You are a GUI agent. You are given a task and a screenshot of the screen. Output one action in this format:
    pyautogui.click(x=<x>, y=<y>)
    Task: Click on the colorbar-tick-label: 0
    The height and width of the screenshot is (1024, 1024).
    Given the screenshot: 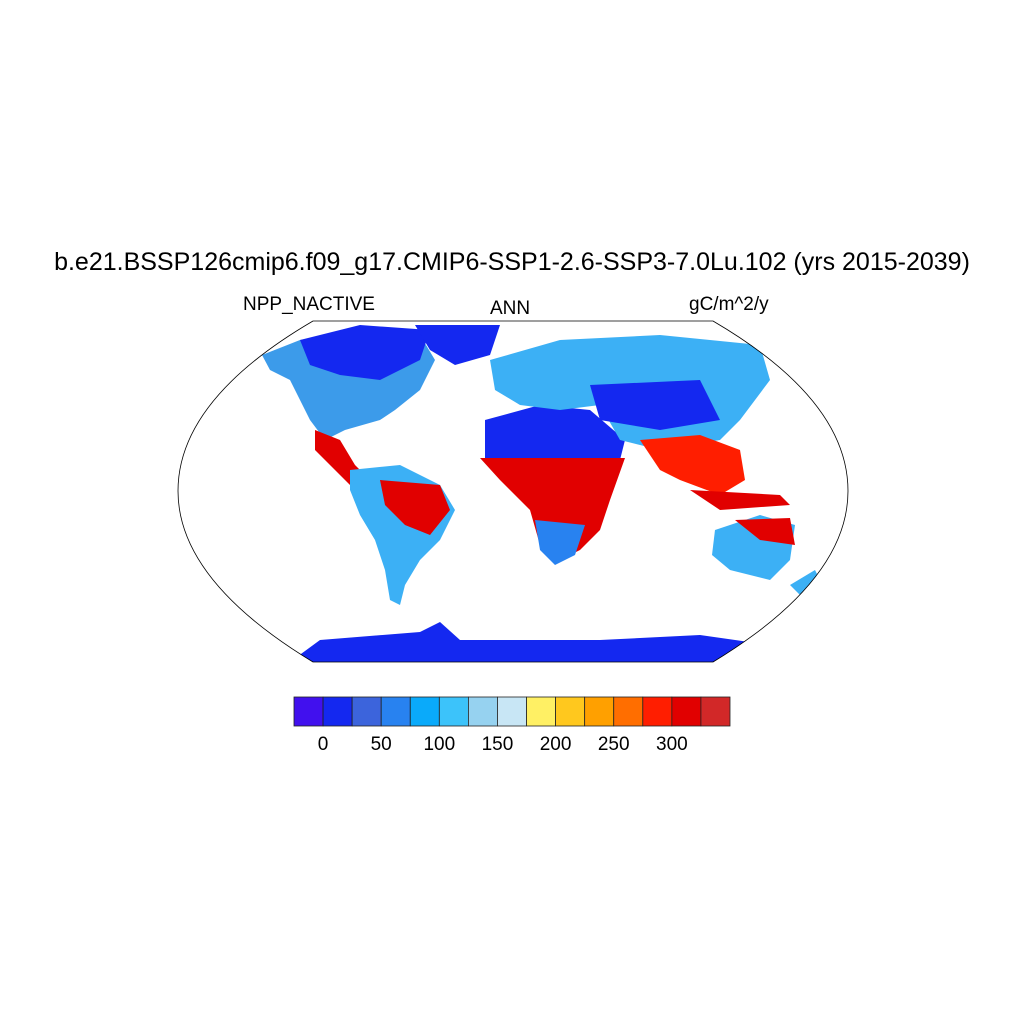 What is the action you would take?
    pyautogui.click(x=323, y=744)
    